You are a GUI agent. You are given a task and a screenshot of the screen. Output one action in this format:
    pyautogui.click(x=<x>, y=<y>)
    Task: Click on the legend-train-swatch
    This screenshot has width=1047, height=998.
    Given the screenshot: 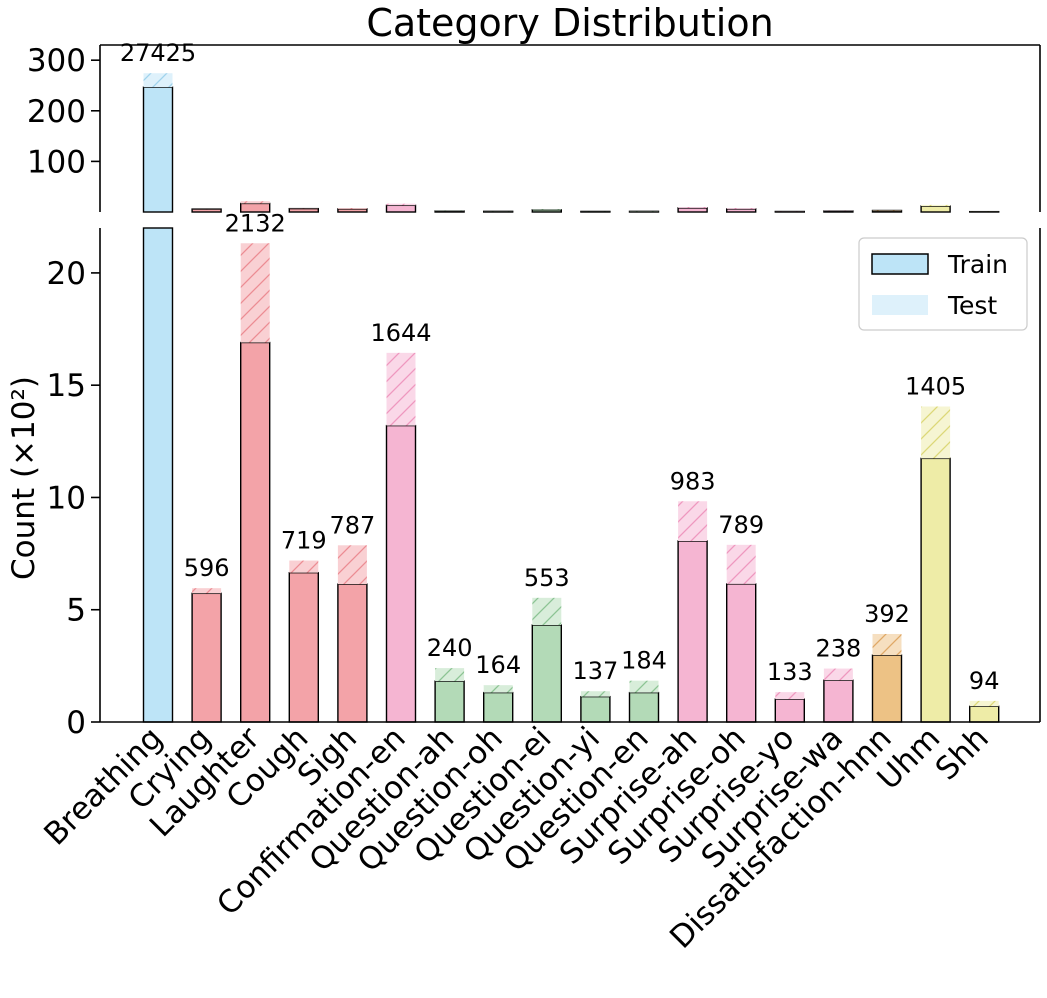 What is the action you would take?
    pyautogui.click(x=900, y=264)
    